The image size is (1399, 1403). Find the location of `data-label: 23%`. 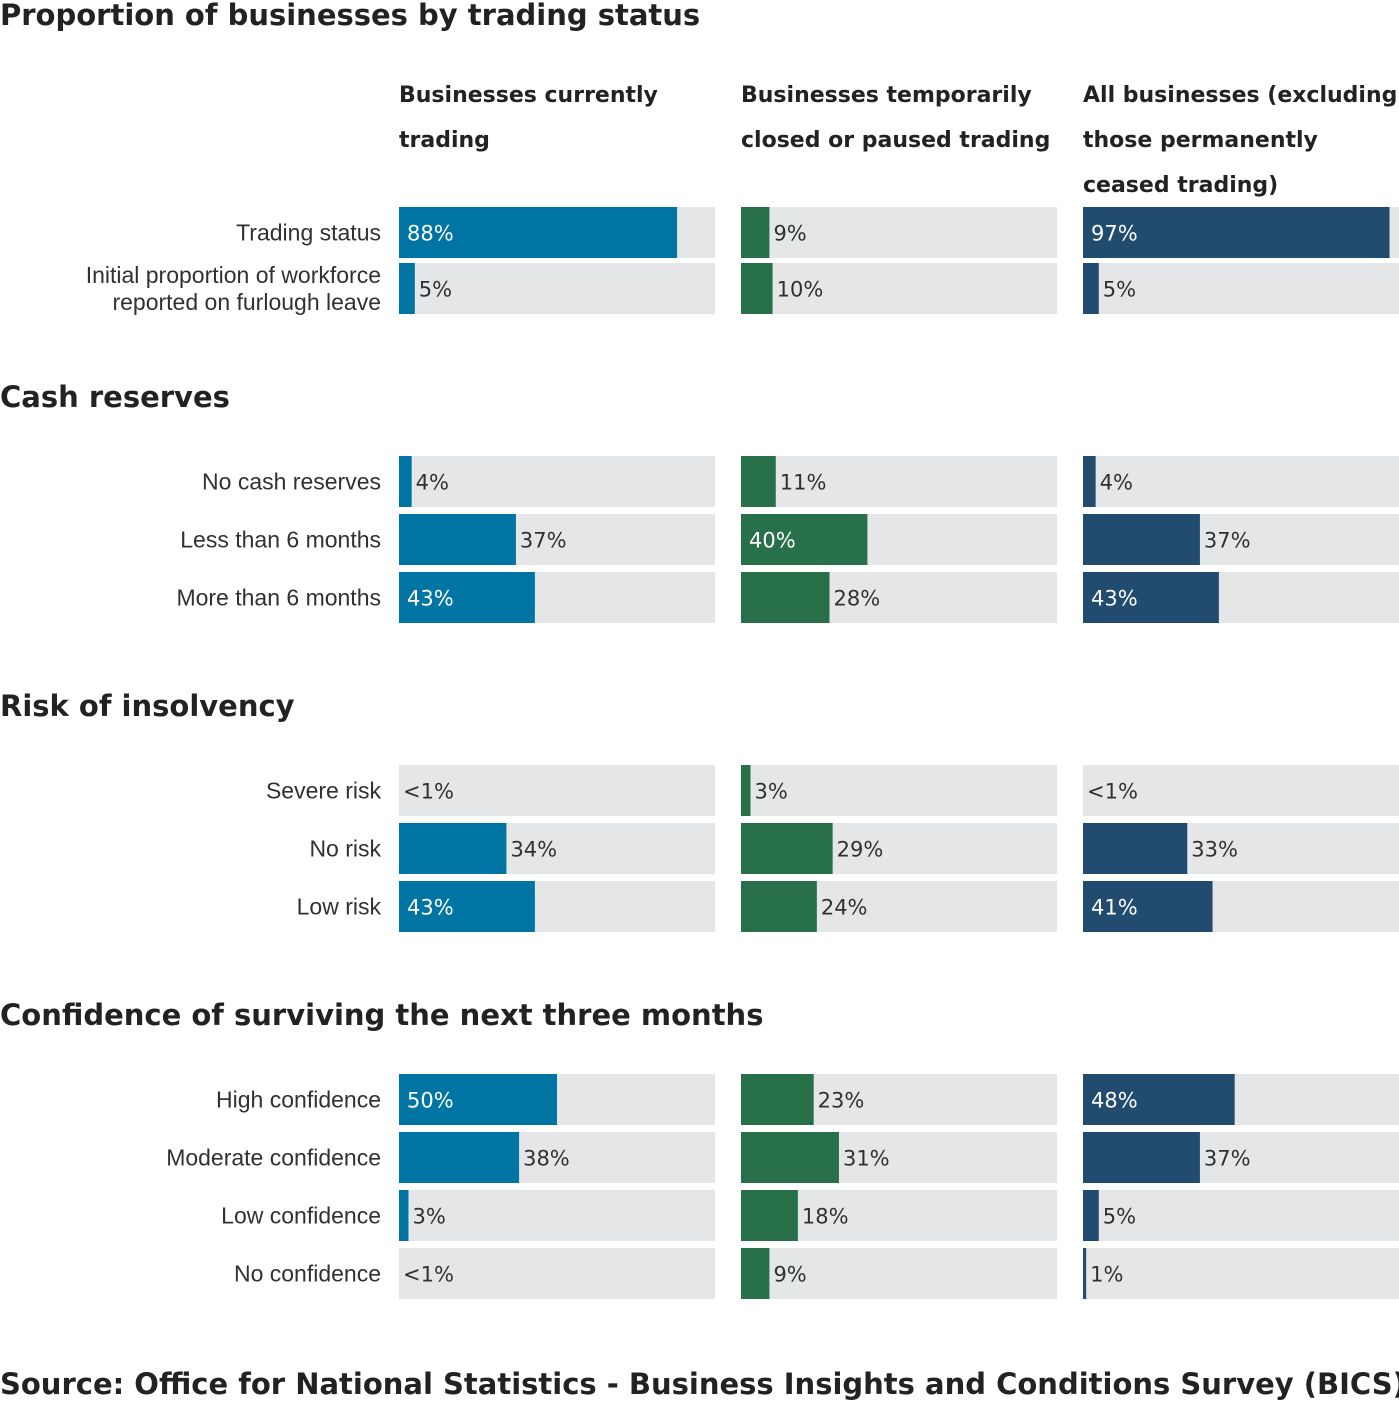

data-label: 23% is located at coordinates (841, 1101).